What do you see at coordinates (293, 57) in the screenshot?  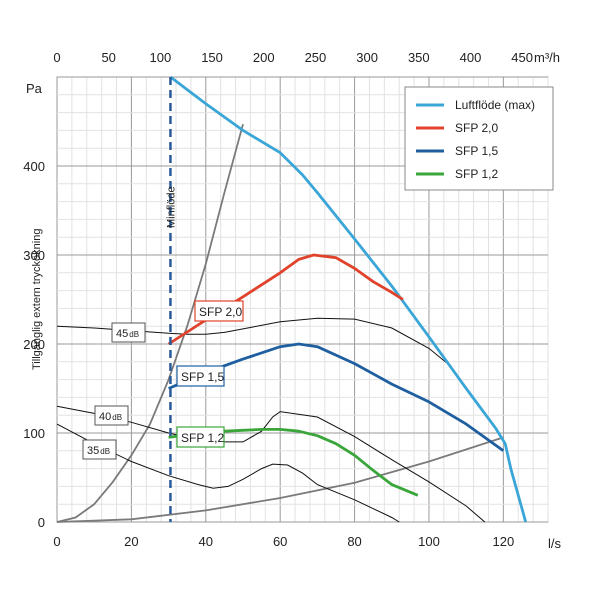 I see `x2-axis-ticks: 0 50 100 150 200 250 300 350 400 450` at bounding box center [293, 57].